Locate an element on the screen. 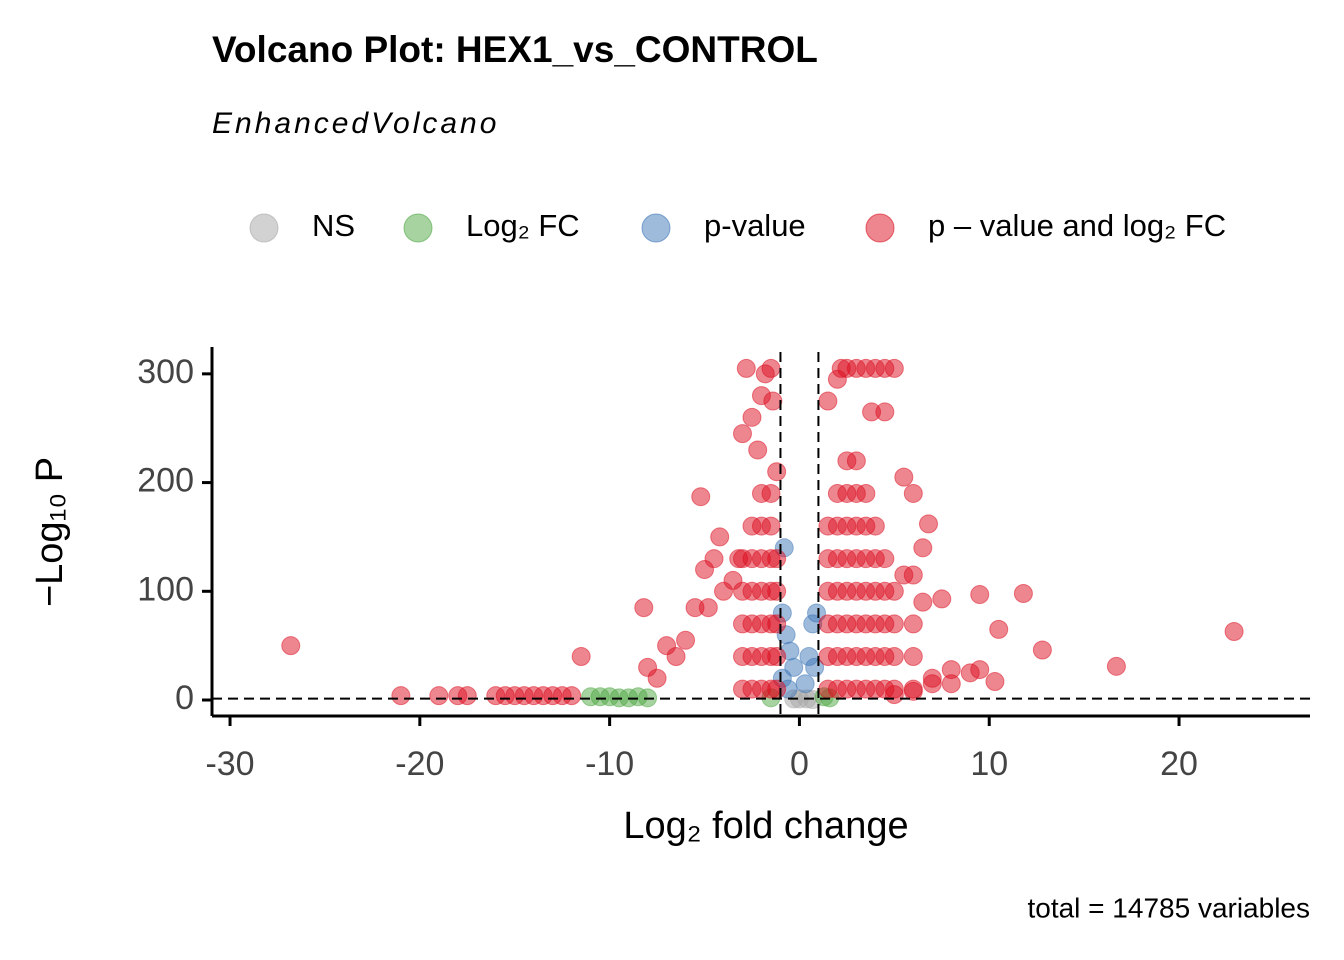 The width and height of the screenshot is (1344, 960). y-tick-label: 200 is located at coordinates (165, 481).